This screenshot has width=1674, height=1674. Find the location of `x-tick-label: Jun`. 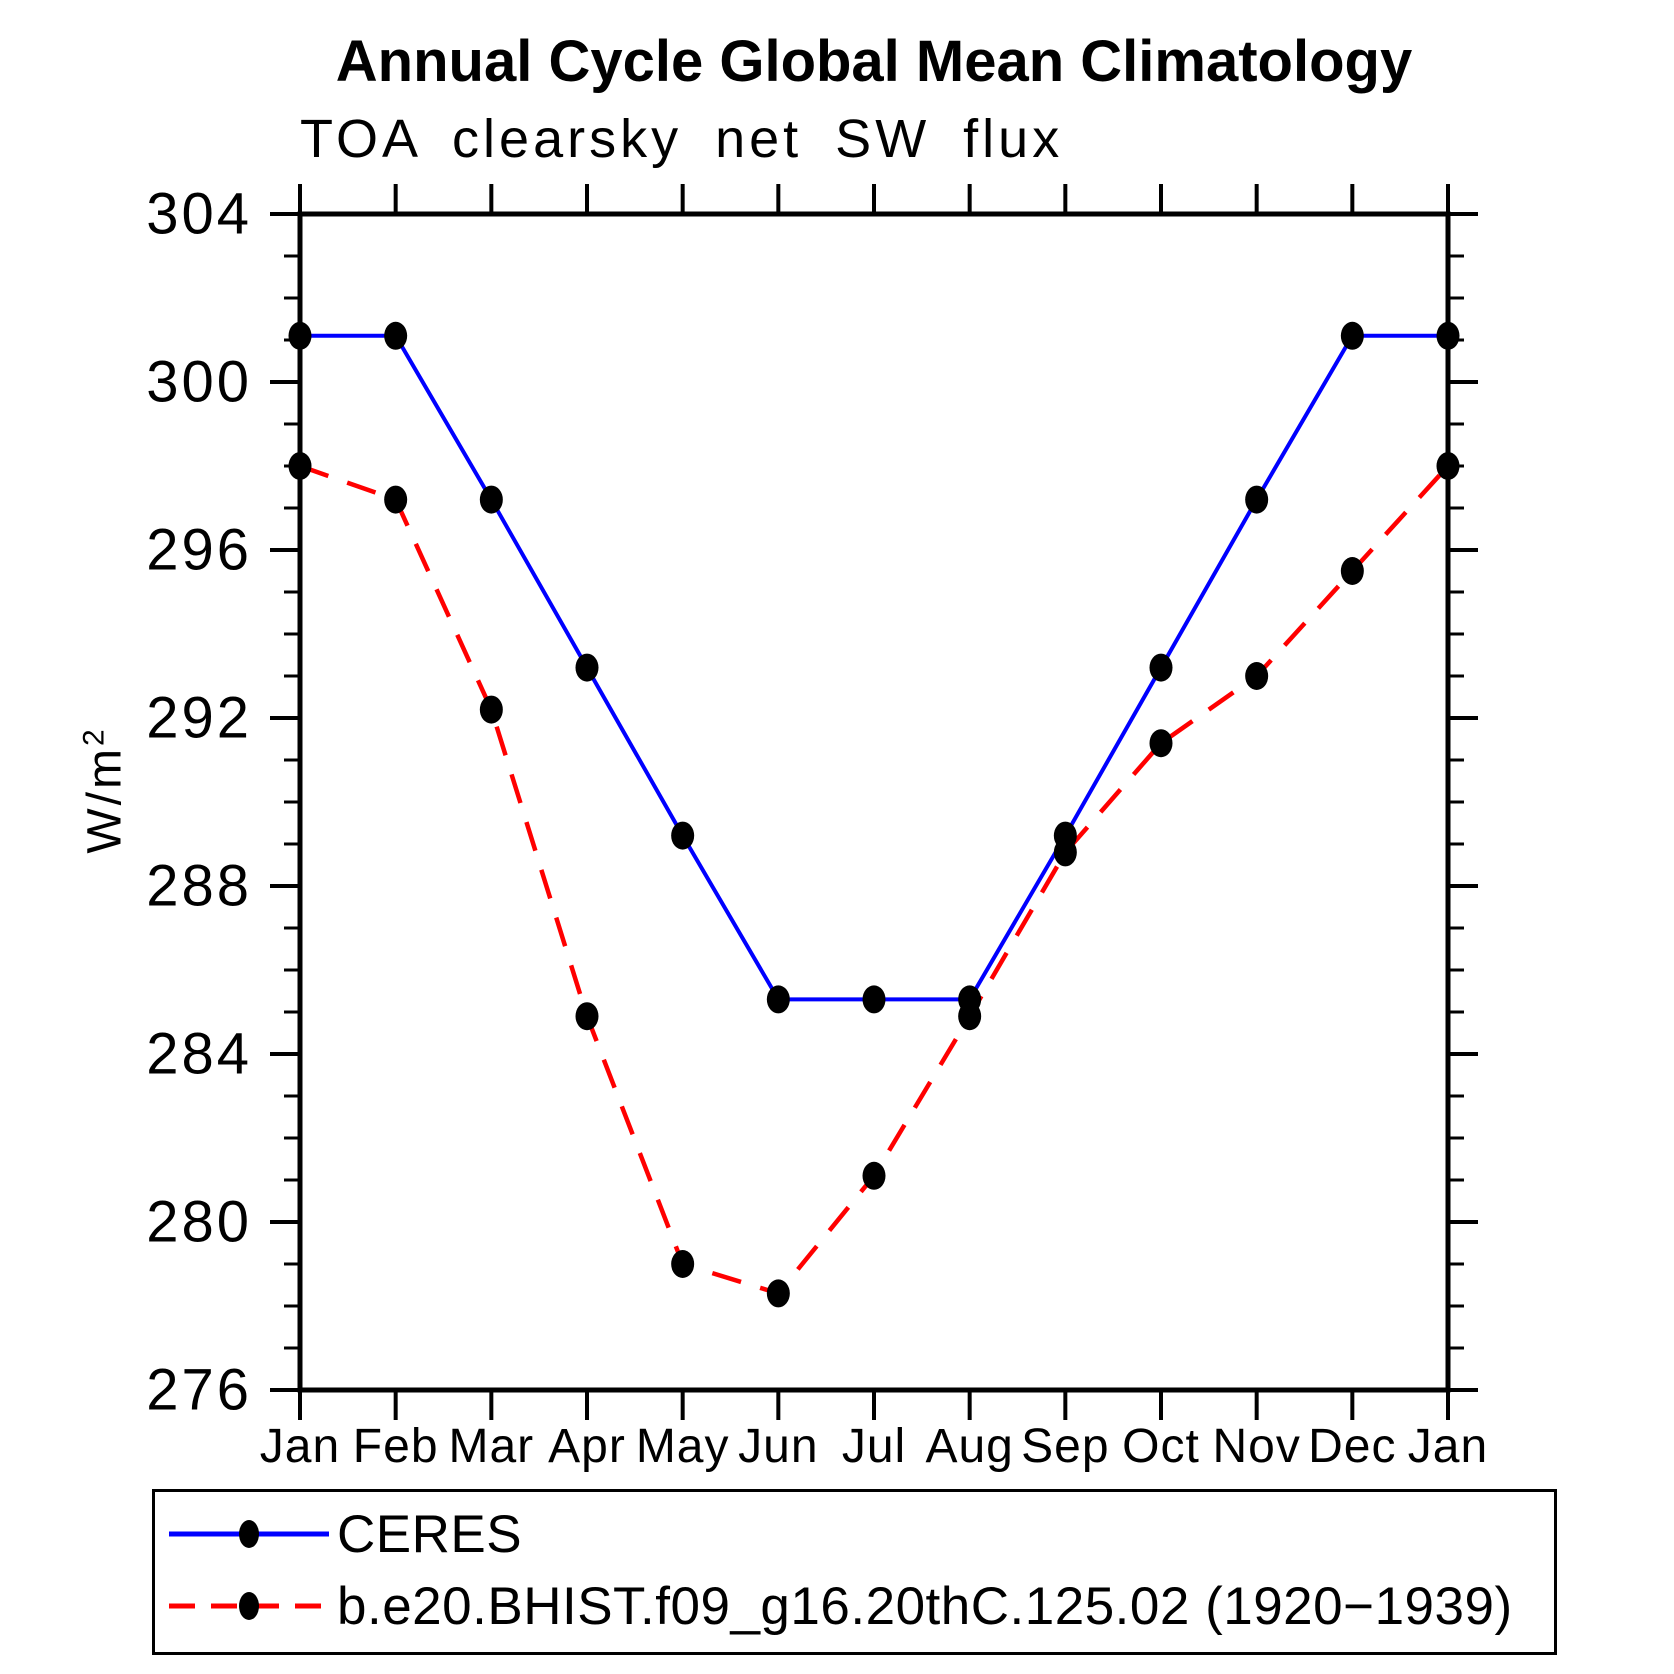

x-tick-label: Jun is located at coordinates (778, 1446).